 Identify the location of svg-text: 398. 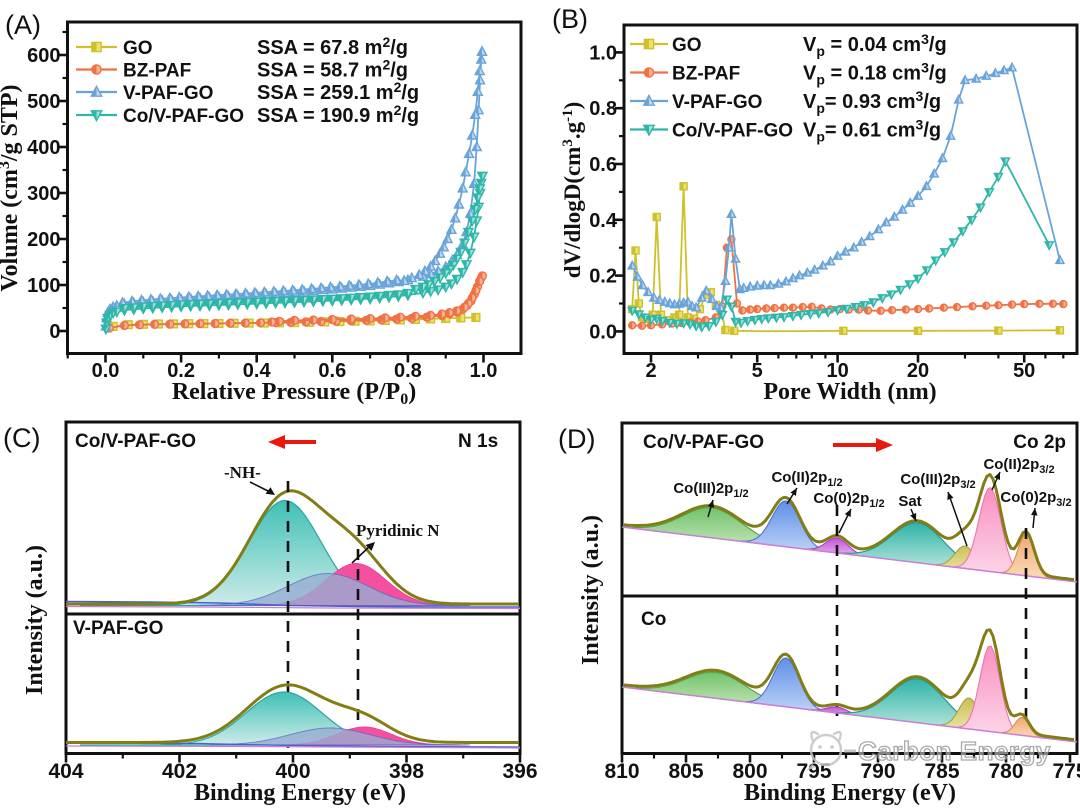
(406, 771).